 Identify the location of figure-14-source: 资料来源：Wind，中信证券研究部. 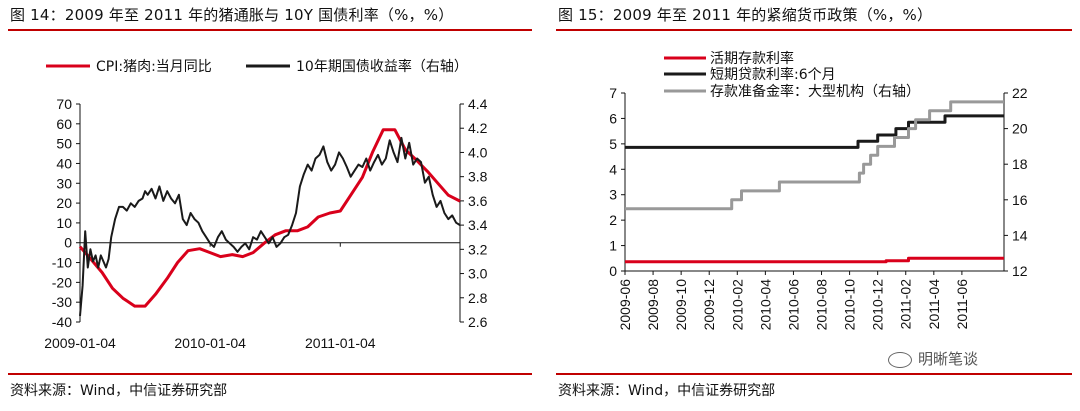
(119, 391).